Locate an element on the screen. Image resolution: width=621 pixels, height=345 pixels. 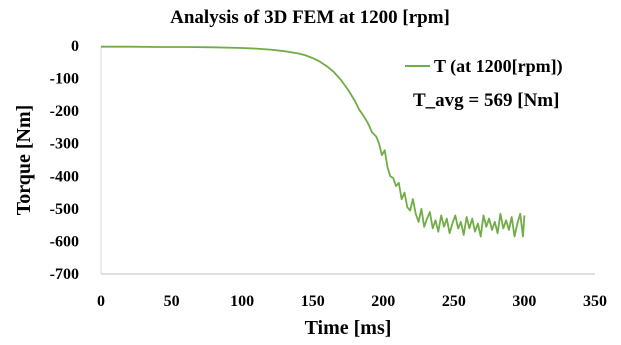
y-tick-labels: 0 -100 -200 -300 -400 -500 -600 -700 is located at coordinates (64, 160).